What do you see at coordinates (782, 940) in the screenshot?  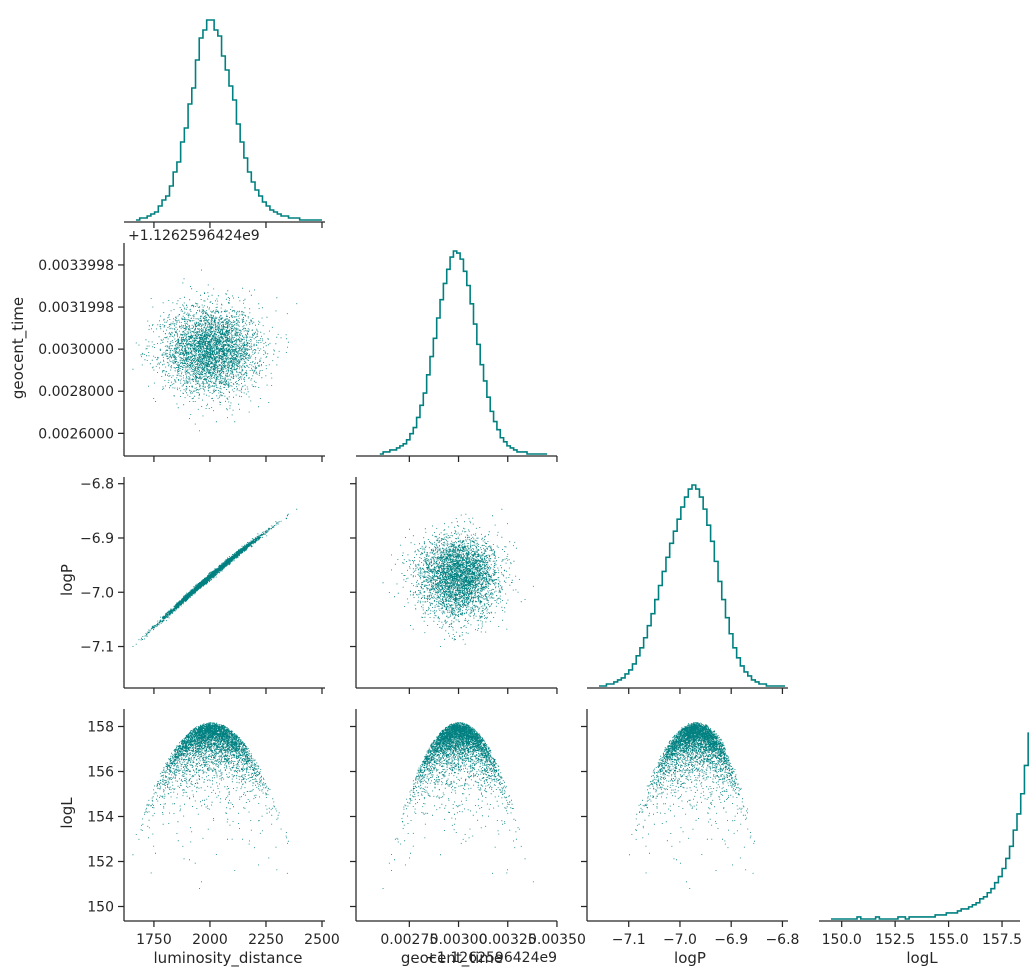 I see `x-tick-label: −6.8` at bounding box center [782, 940].